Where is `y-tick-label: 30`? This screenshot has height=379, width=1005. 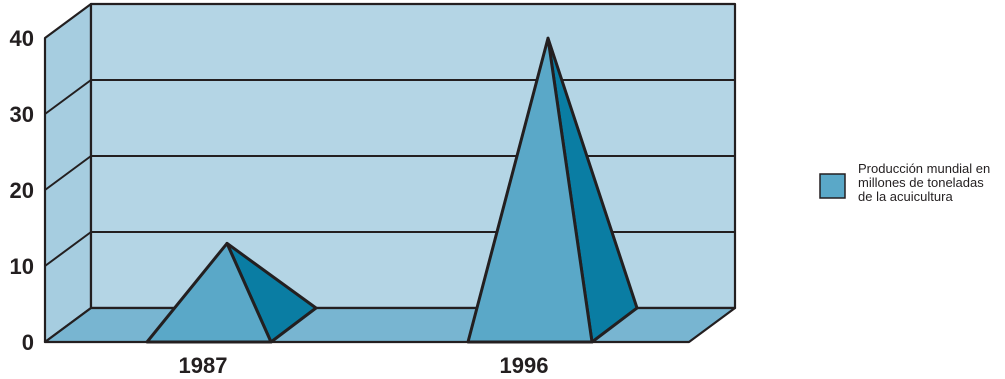
y-tick-label: 30 is located at coordinates (22, 114).